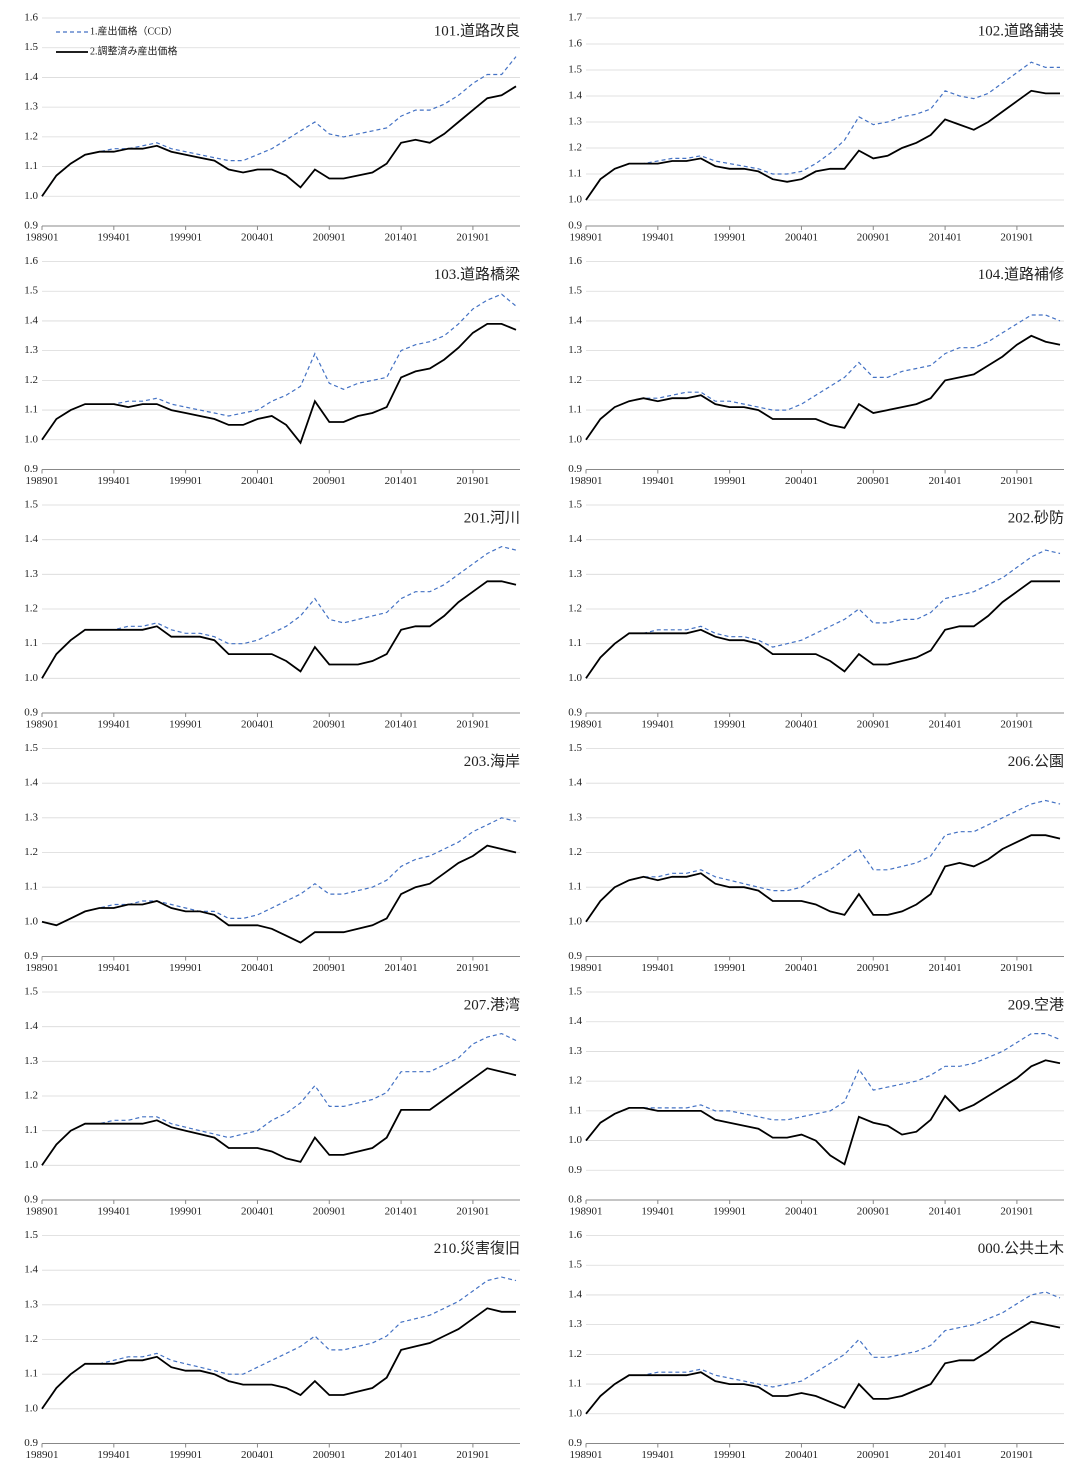 Image resolution: width=1066 pixels, height=1461 pixels. I want to click on chart-title: 000.公共土木, so click(1021, 1248).